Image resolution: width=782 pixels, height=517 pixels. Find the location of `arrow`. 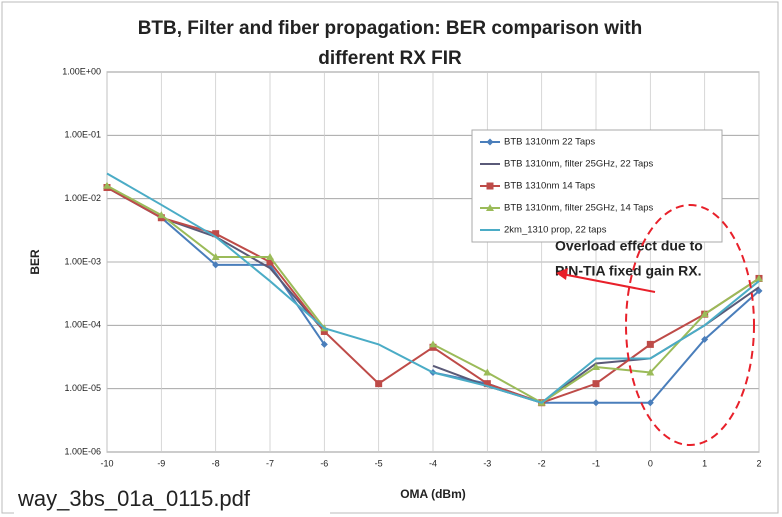

arrow is located at coordinates (608, 283).